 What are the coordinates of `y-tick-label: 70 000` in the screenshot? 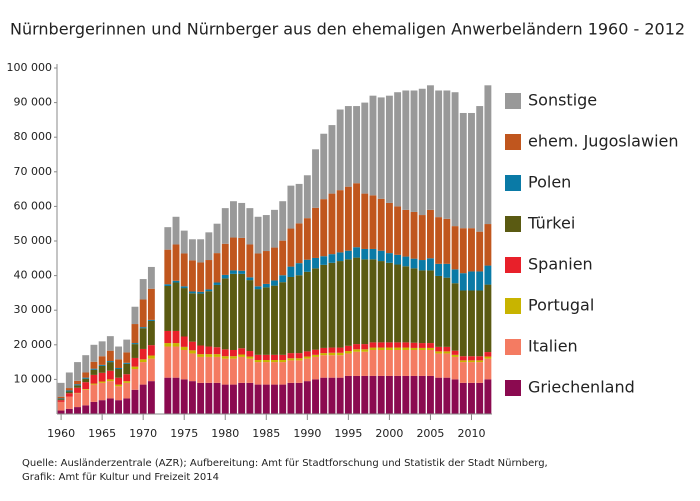 It's located at (33, 171).